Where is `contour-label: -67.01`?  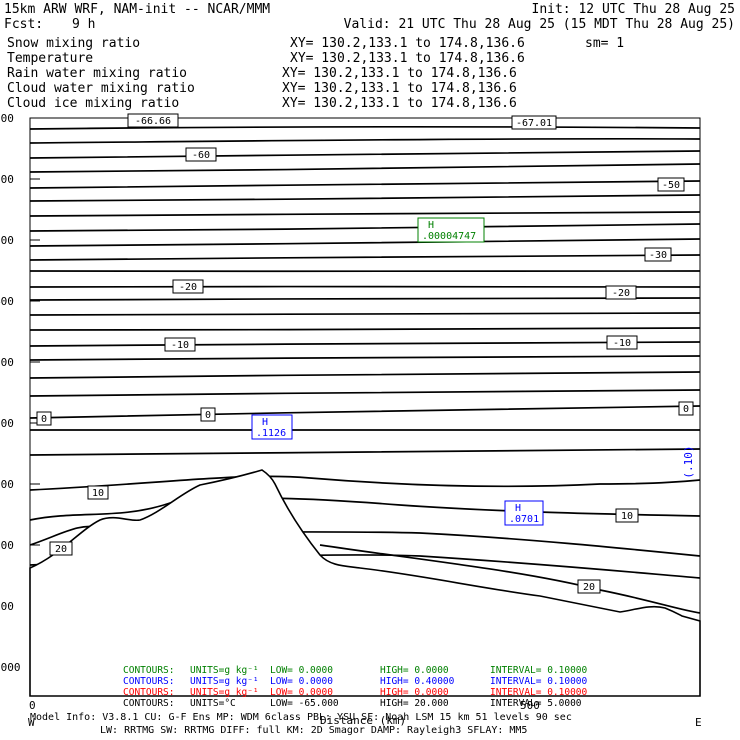
contour-label: -67.01 is located at coordinates (534, 123).